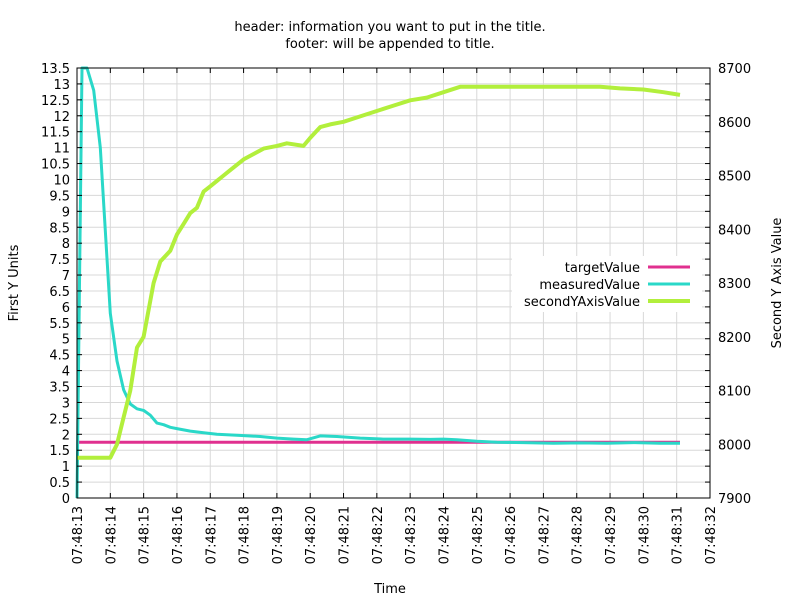 The height and width of the screenshot is (600, 800). What do you see at coordinates (644, 535) in the screenshot?
I see `x-tick-label: 07:48:30` at bounding box center [644, 535].